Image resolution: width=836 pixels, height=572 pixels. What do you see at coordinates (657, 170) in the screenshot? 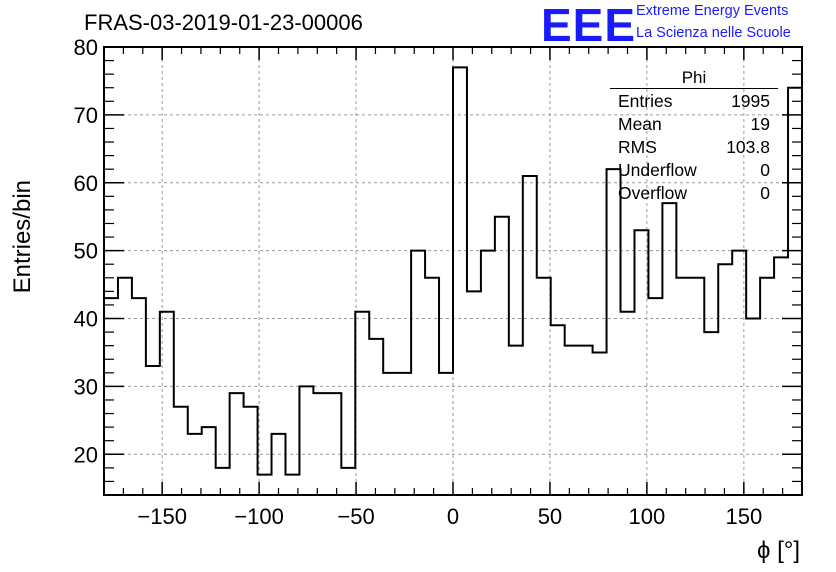
I see `stats-key: Underflow` at bounding box center [657, 170].